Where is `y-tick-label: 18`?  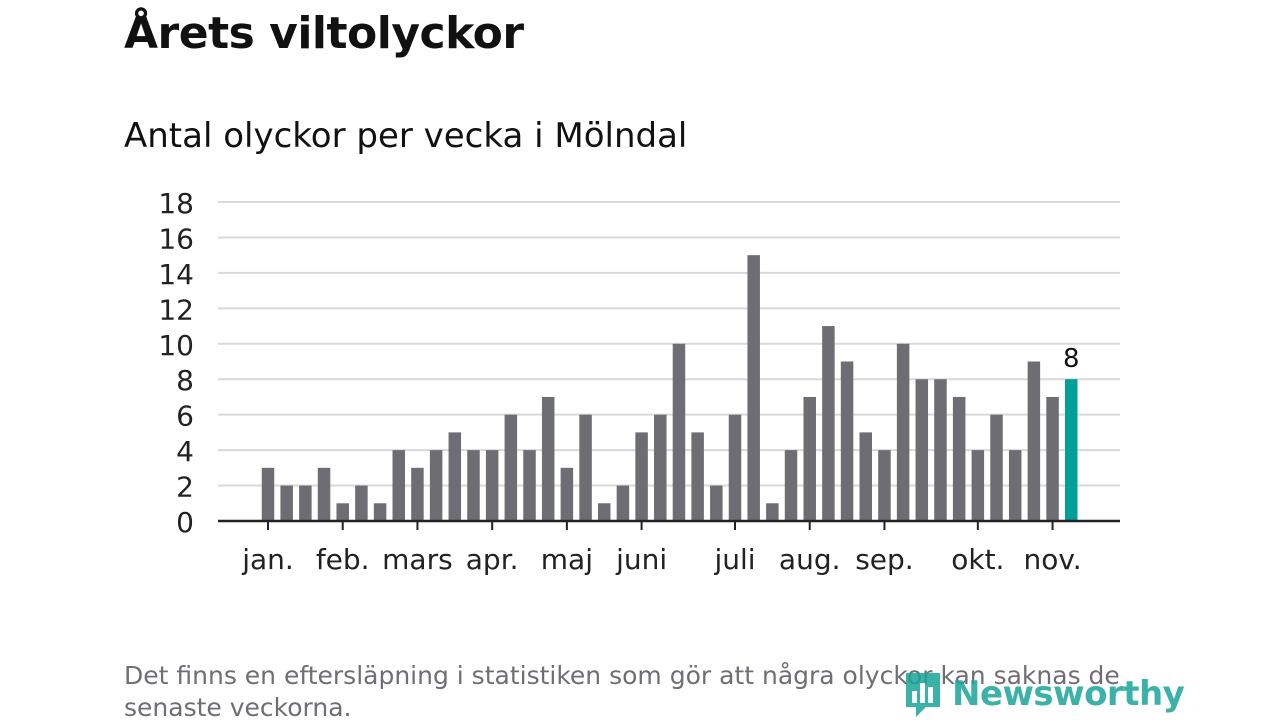
y-tick-label: 18 is located at coordinates (176, 203).